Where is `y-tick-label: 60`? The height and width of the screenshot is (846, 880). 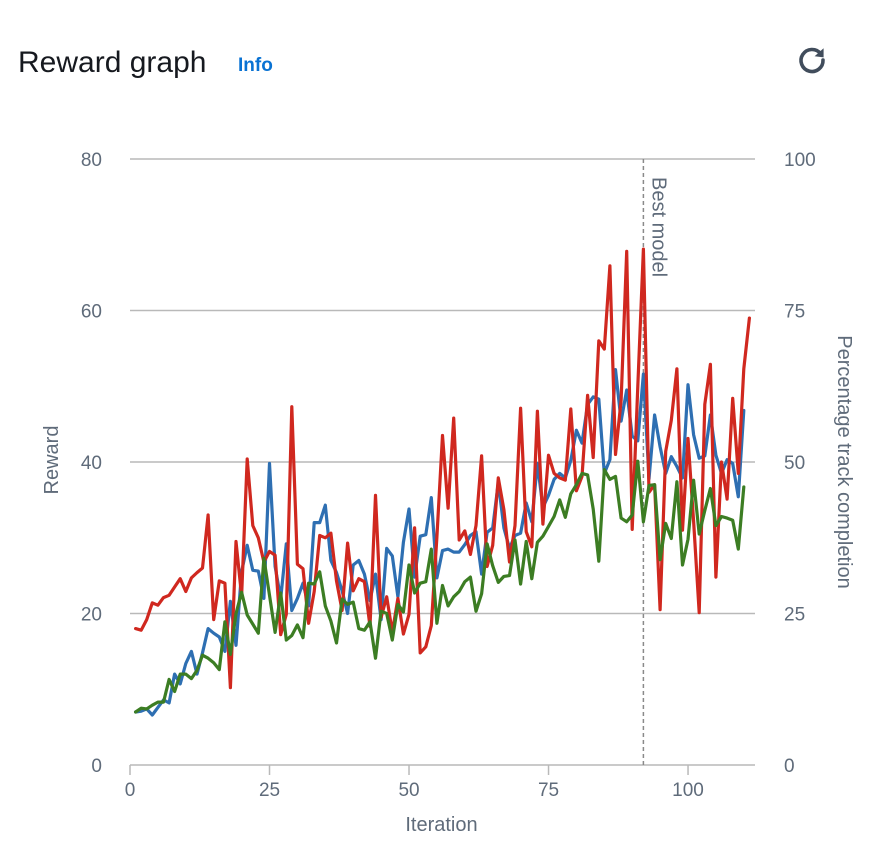
y-tick-label: 60 is located at coordinates (91, 312).